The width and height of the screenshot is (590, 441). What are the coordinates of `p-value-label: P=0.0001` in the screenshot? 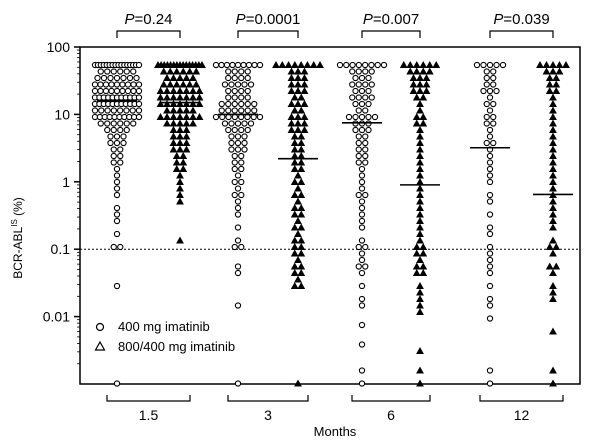 It's located at (268, 19).